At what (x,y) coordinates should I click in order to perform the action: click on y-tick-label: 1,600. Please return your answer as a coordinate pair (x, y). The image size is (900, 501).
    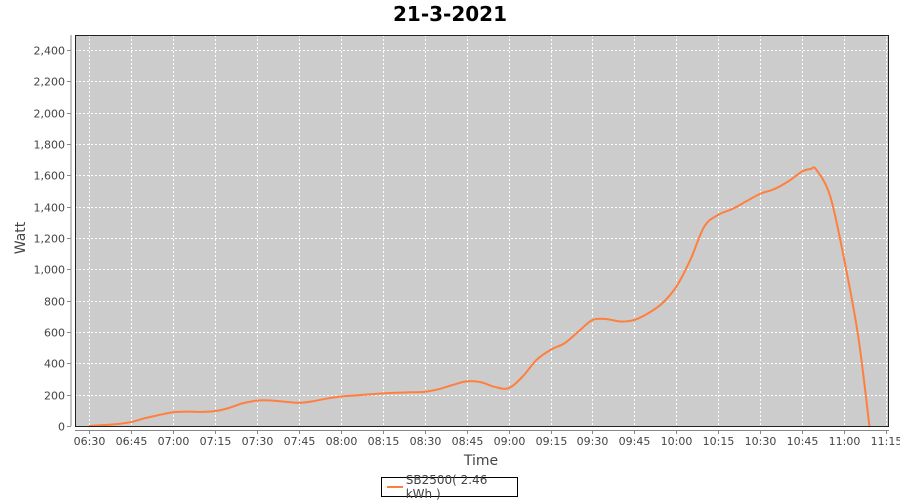
    Looking at the image, I should click on (50, 176).